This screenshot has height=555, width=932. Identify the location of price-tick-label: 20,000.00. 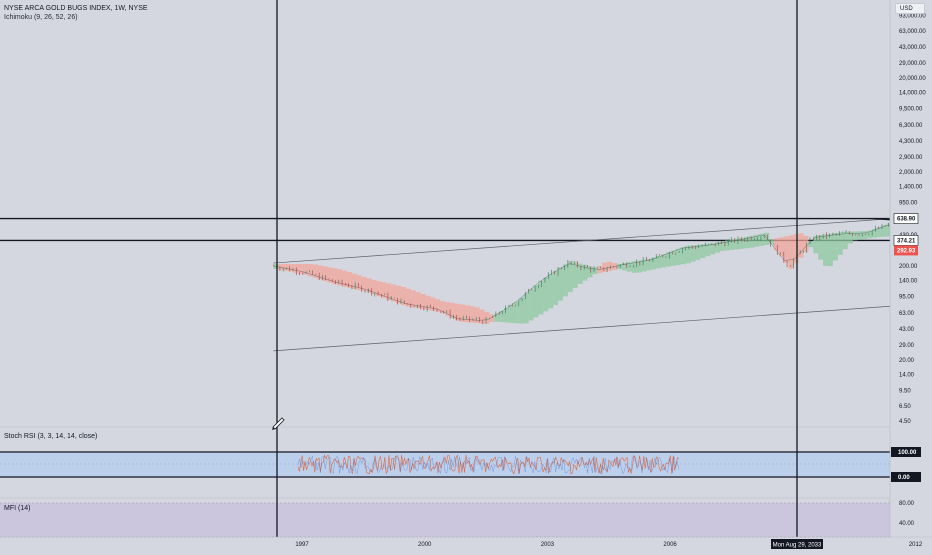
(912, 79).